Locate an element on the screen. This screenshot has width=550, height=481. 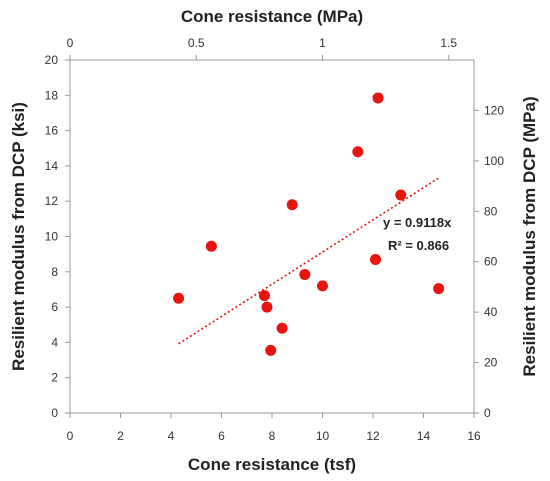
y-tick-label: 6 is located at coordinates (54, 307).